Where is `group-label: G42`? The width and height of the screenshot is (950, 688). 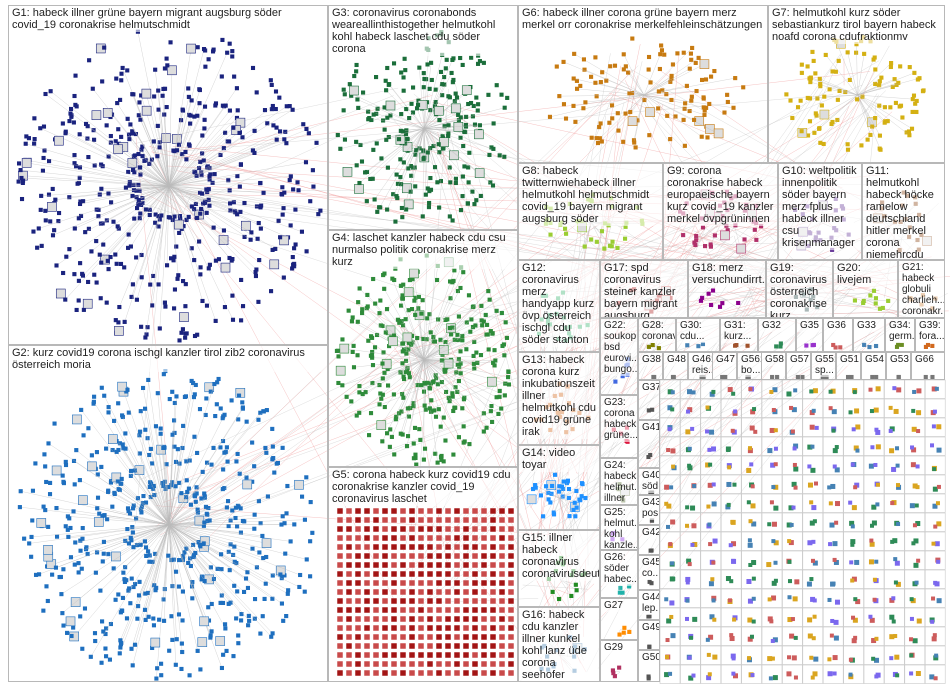
group-label: G42 is located at coordinates (649, 532).